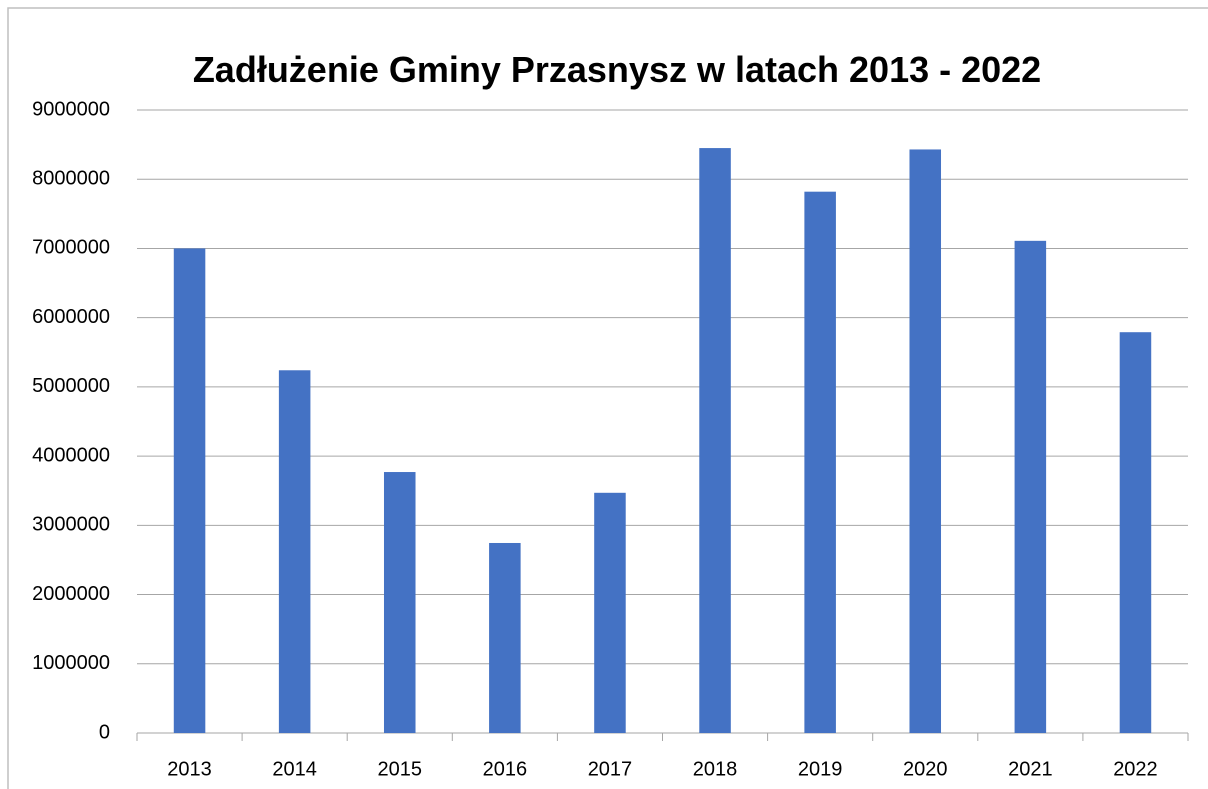  Describe the element at coordinates (505, 769) in the screenshot. I see `x-tick-label: 2016` at that location.